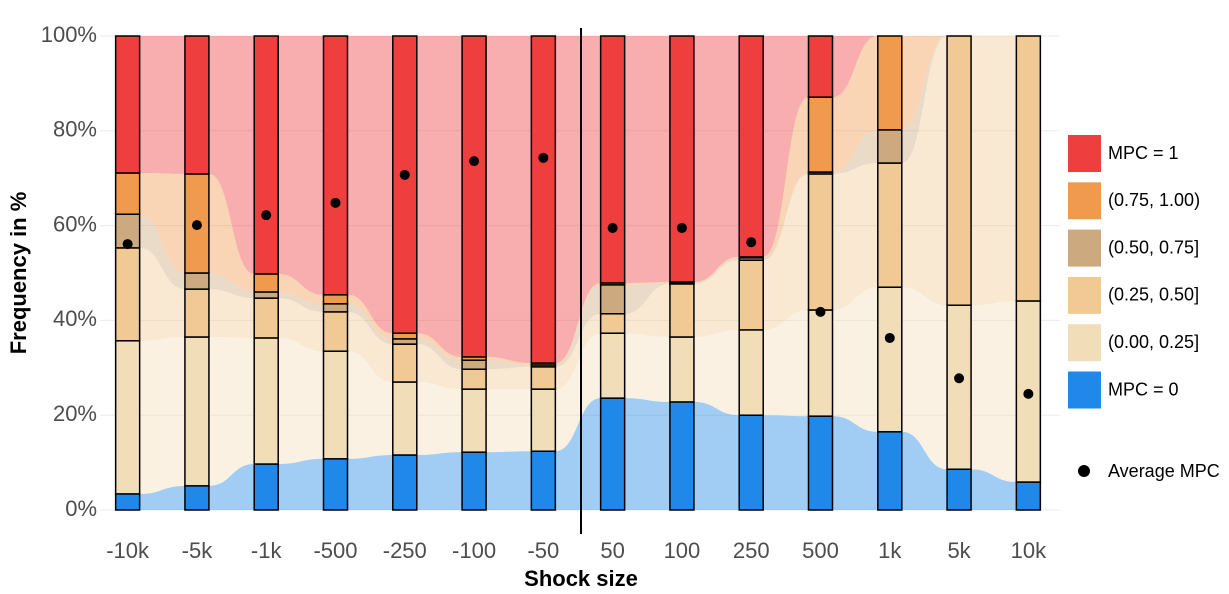 Image resolution: width=1229 pixels, height=594 pixels. I want to click on legend-label: (0.00, 0.25], so click(1153, 342).